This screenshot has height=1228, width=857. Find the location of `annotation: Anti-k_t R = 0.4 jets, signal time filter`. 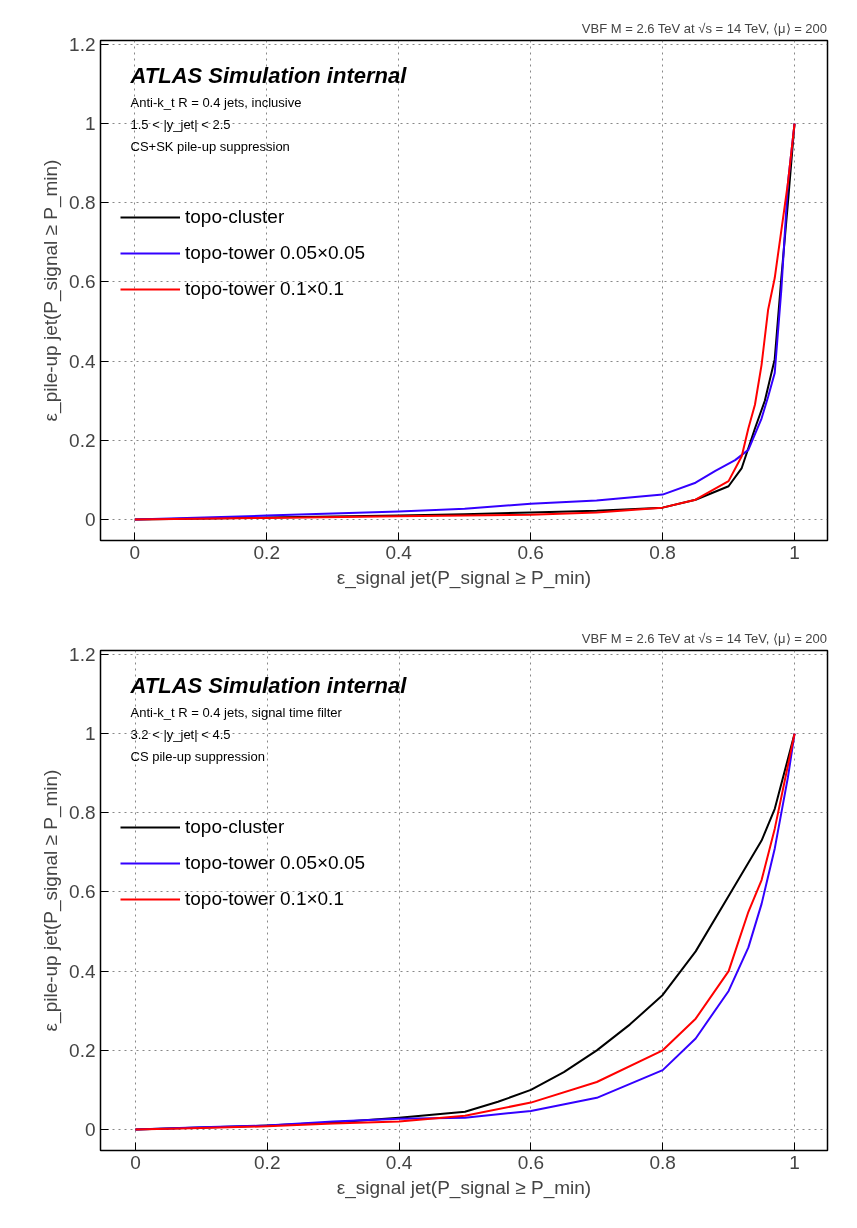

annotation: Anti-k_t R = 0.4 jets, signal time filter is located at coordinates (236, 712).